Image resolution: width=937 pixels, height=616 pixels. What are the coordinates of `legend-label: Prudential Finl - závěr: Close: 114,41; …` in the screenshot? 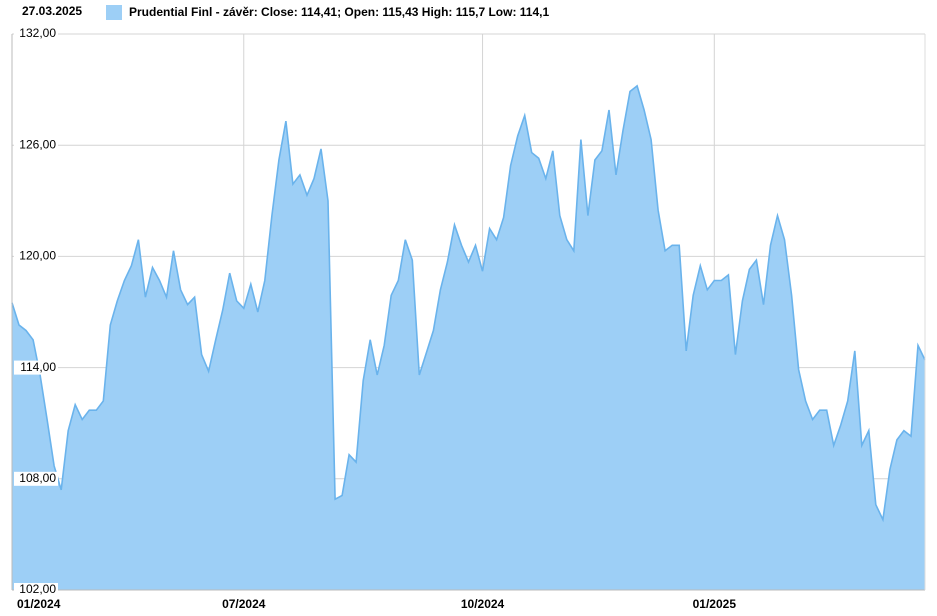 It's located at (339, 12).